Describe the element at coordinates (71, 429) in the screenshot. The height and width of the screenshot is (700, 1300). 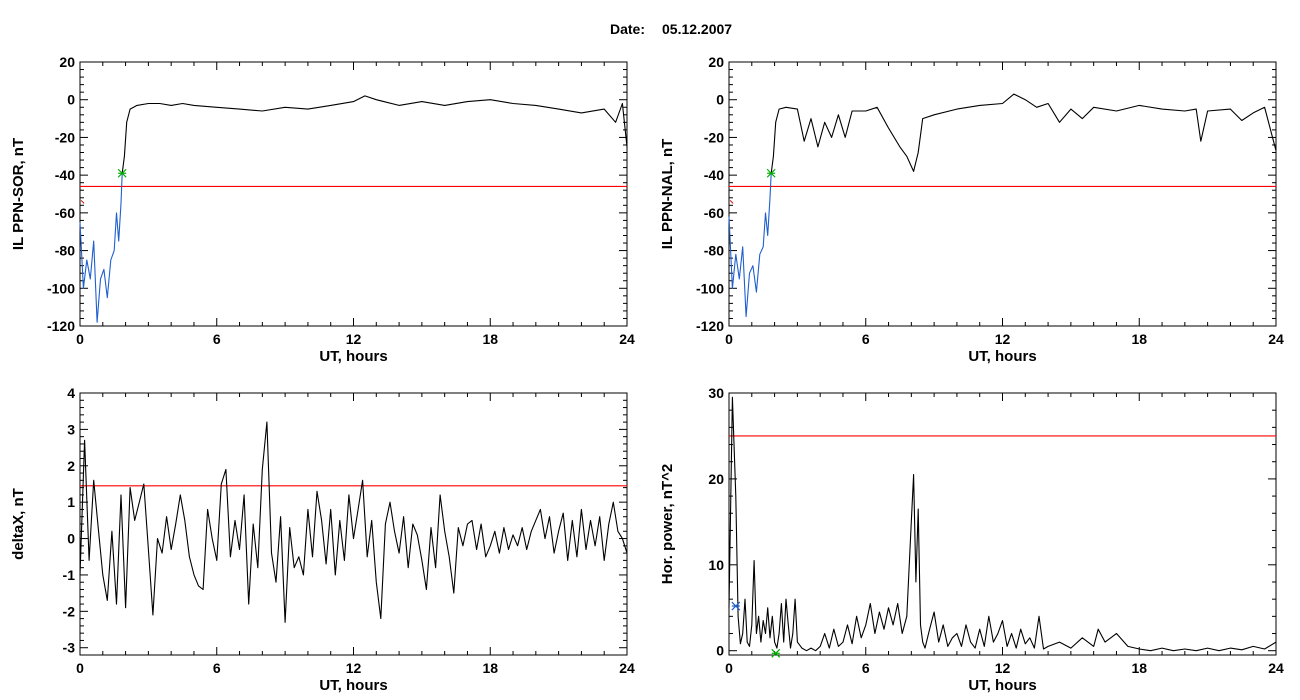
I see `y-tick-label: 3` at that location.